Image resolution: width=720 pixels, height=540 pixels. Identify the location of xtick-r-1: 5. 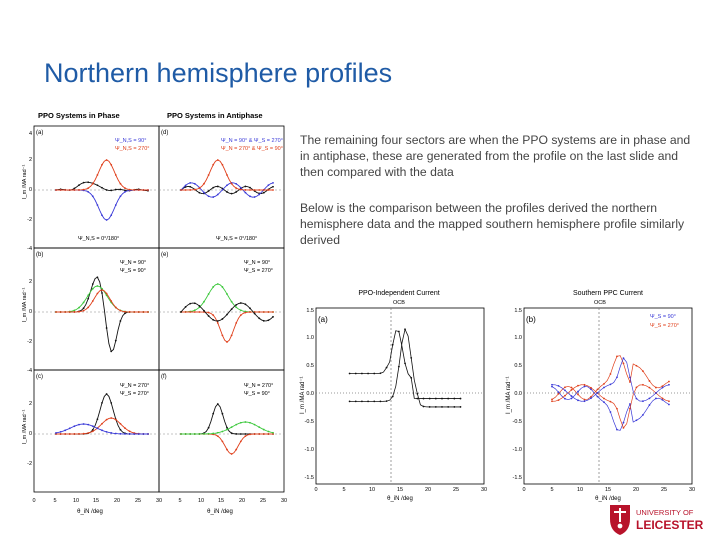
(179, 501).